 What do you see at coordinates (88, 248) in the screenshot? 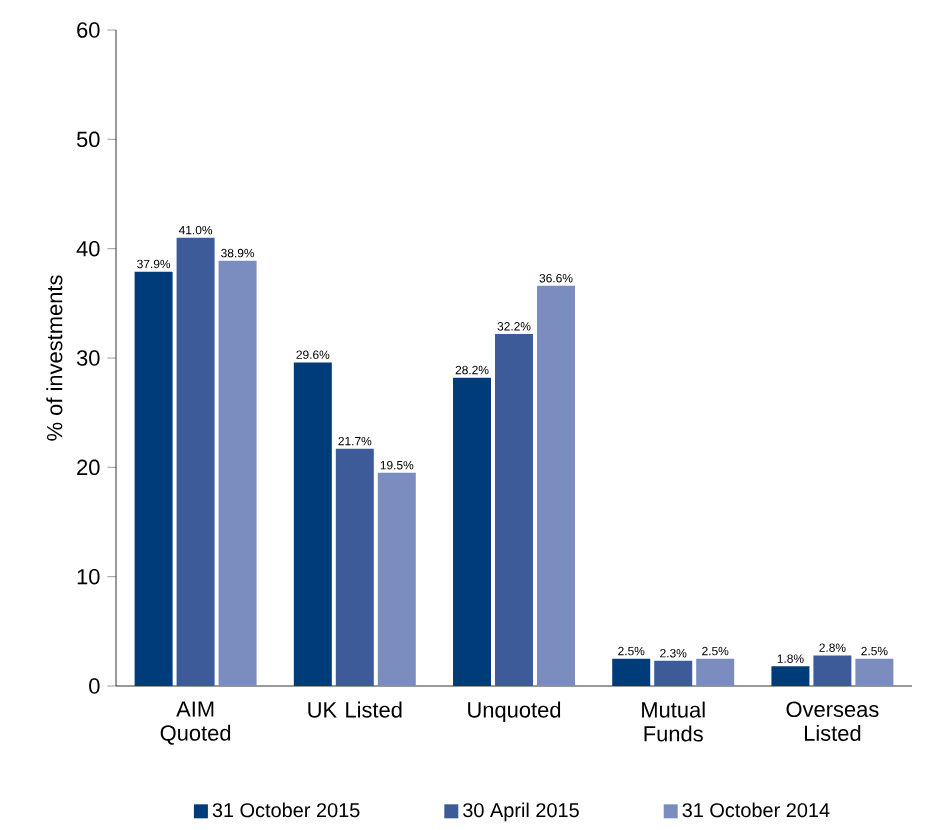
I see `y-tick-label: 40` at bounding box center [88, 248].